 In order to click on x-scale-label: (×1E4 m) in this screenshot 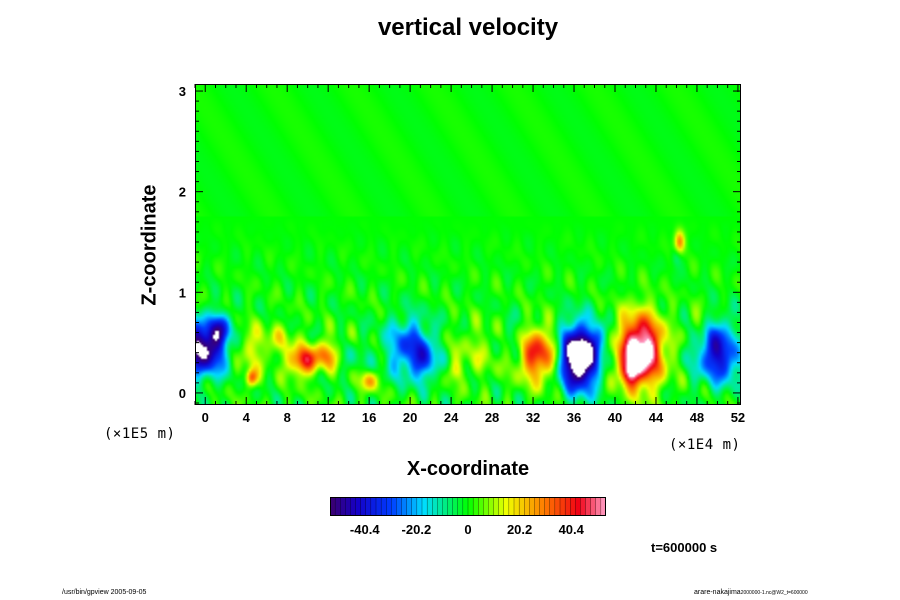, I will do `click(705, 445)`.